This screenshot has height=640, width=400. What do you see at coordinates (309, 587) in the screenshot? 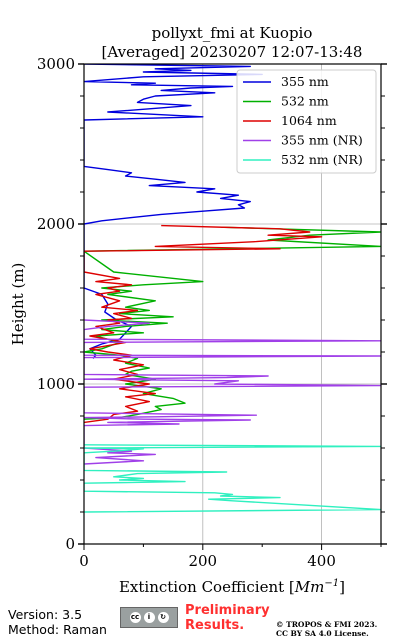
I see `x-axis-label-unit: Mm` at bounding box center [309, 587].